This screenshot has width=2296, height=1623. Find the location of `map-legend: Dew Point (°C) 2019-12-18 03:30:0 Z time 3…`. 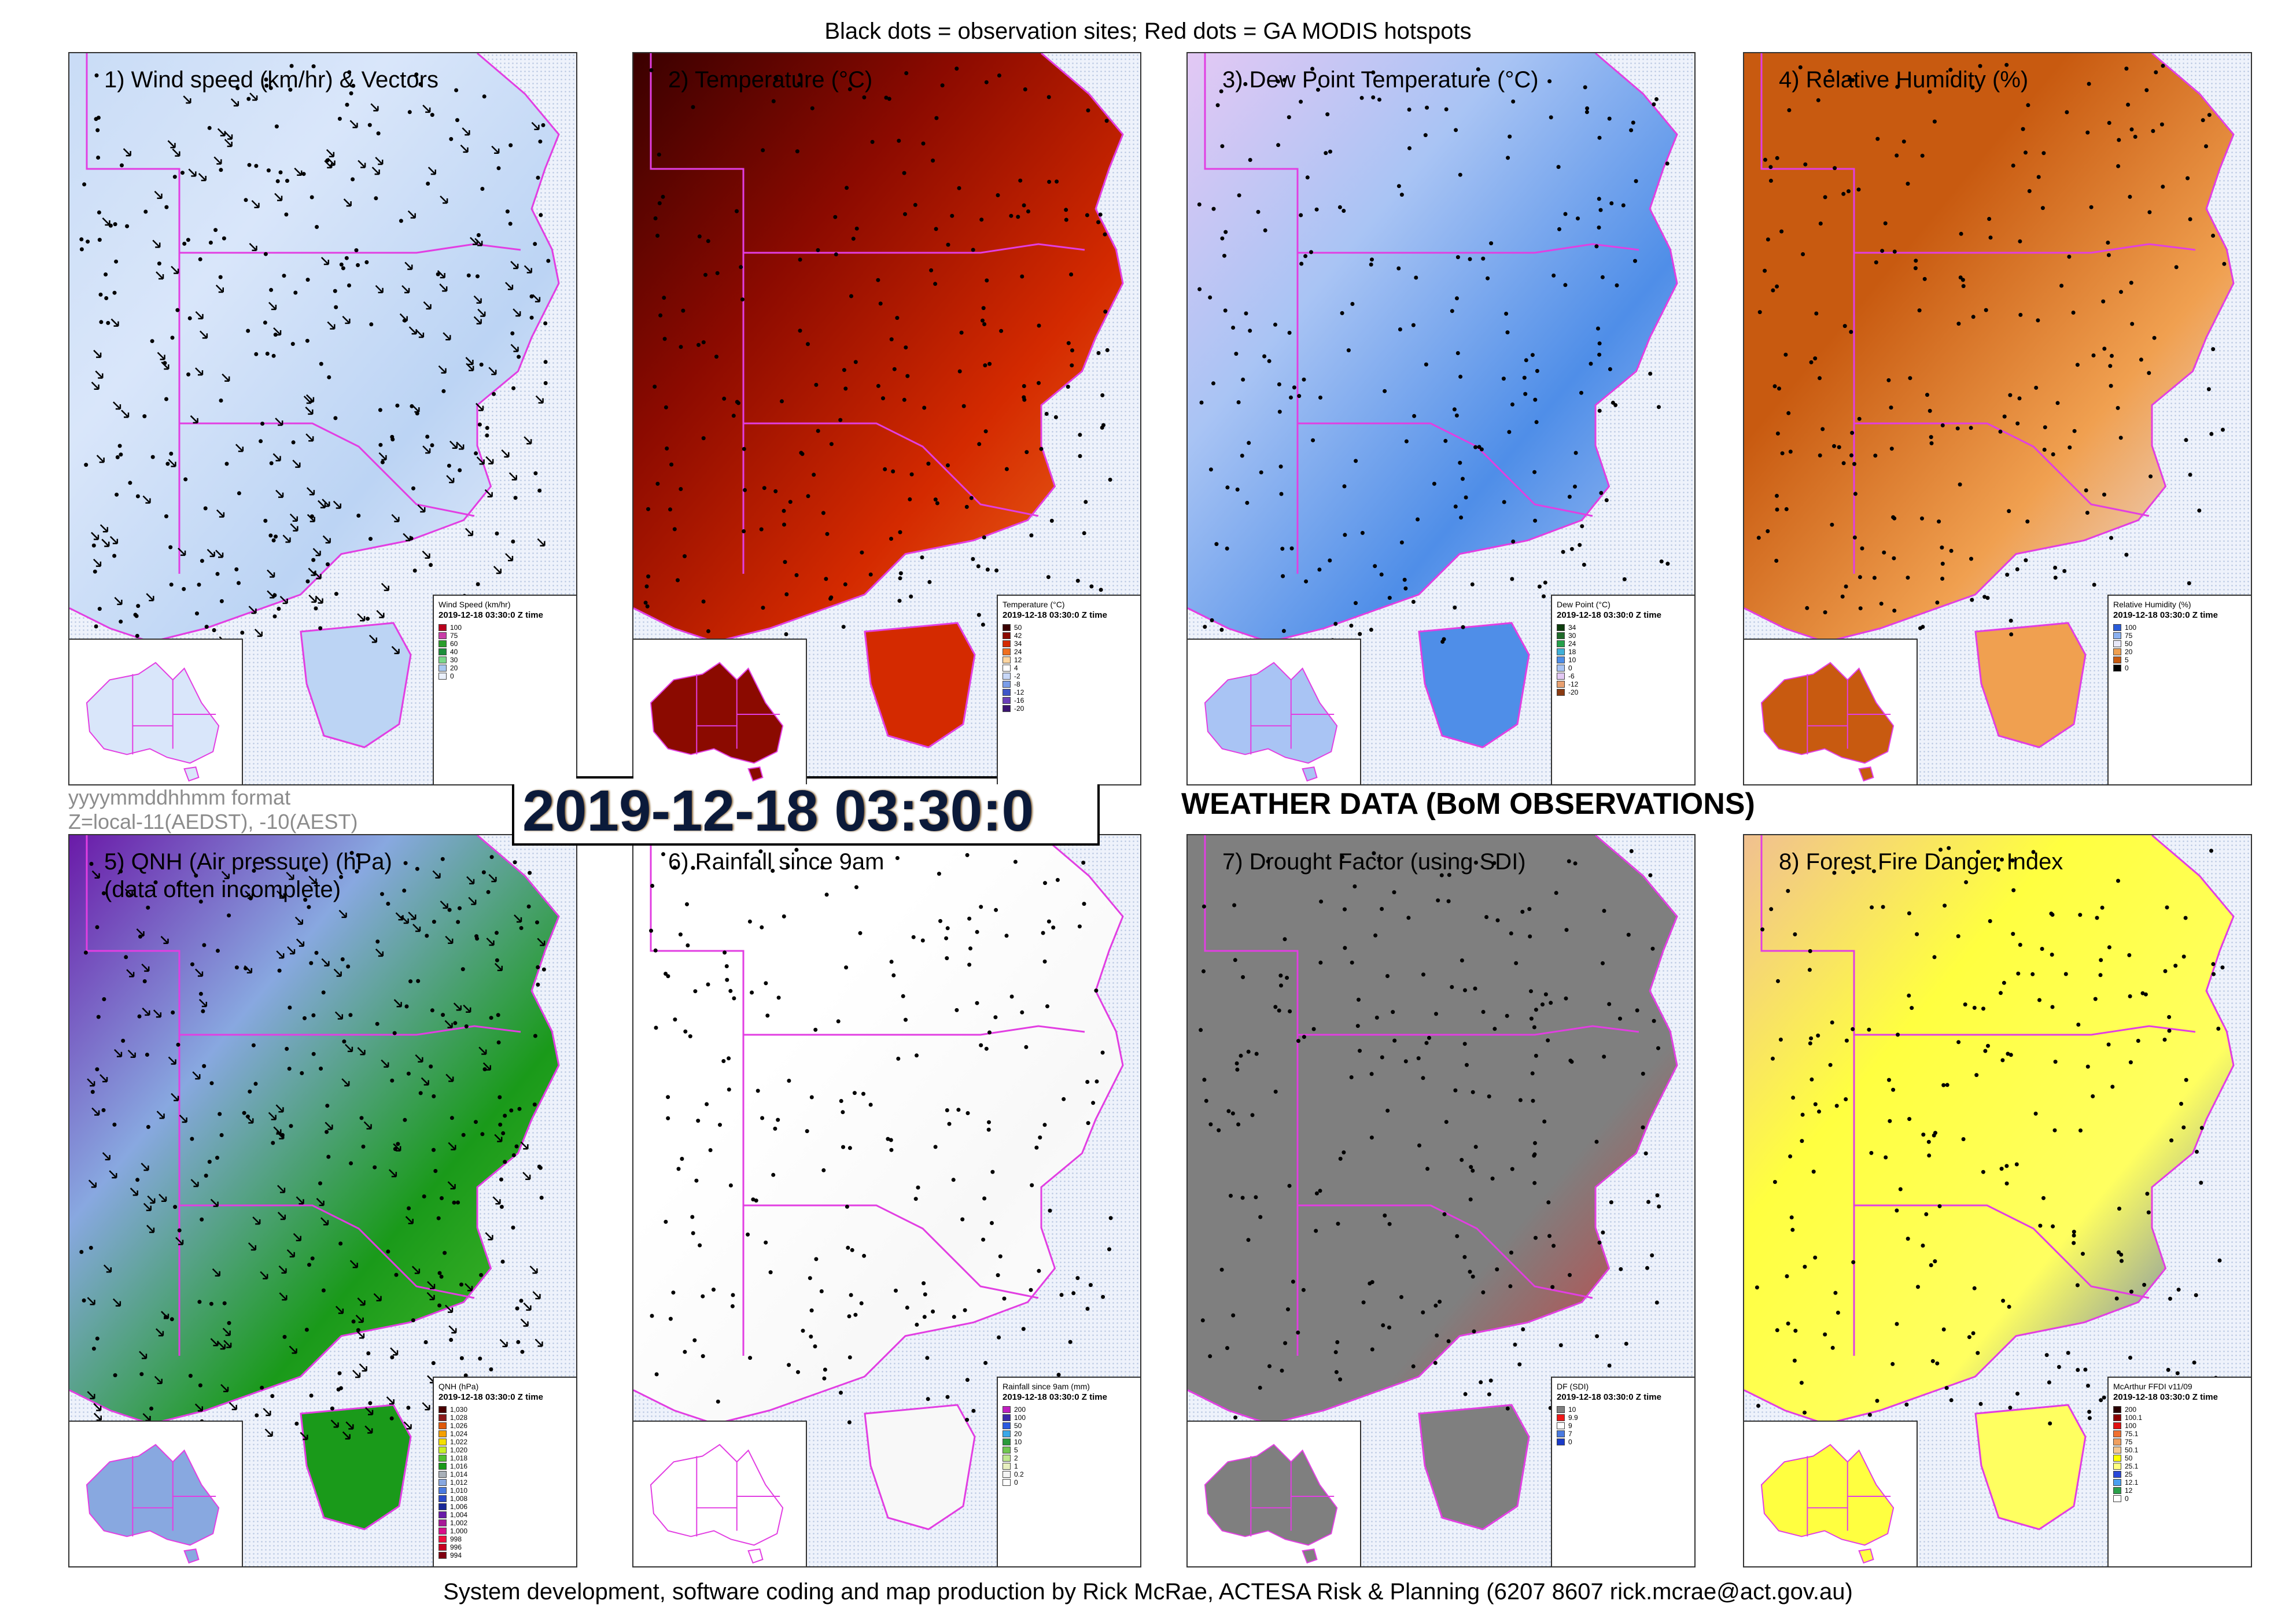

map-legend: Dew Point (°C) 2019-12-18 03:30:0 Z time 3… is located at coordinates (1622, 689).